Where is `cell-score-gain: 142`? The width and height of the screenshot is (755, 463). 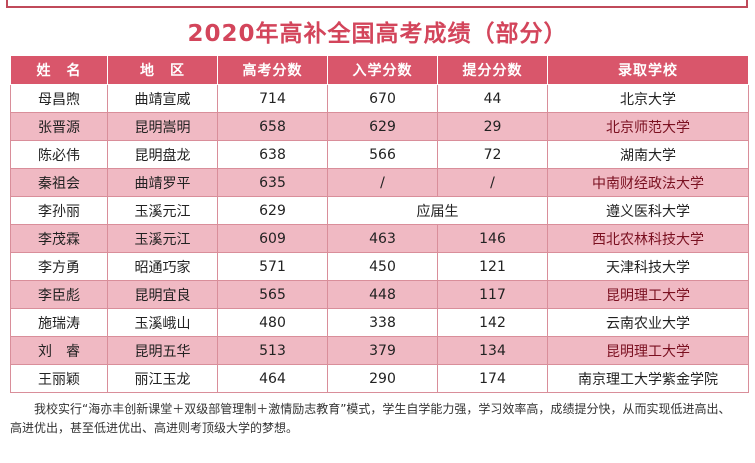 cell-score-gain: 142 is located at coordinates (492, 322).